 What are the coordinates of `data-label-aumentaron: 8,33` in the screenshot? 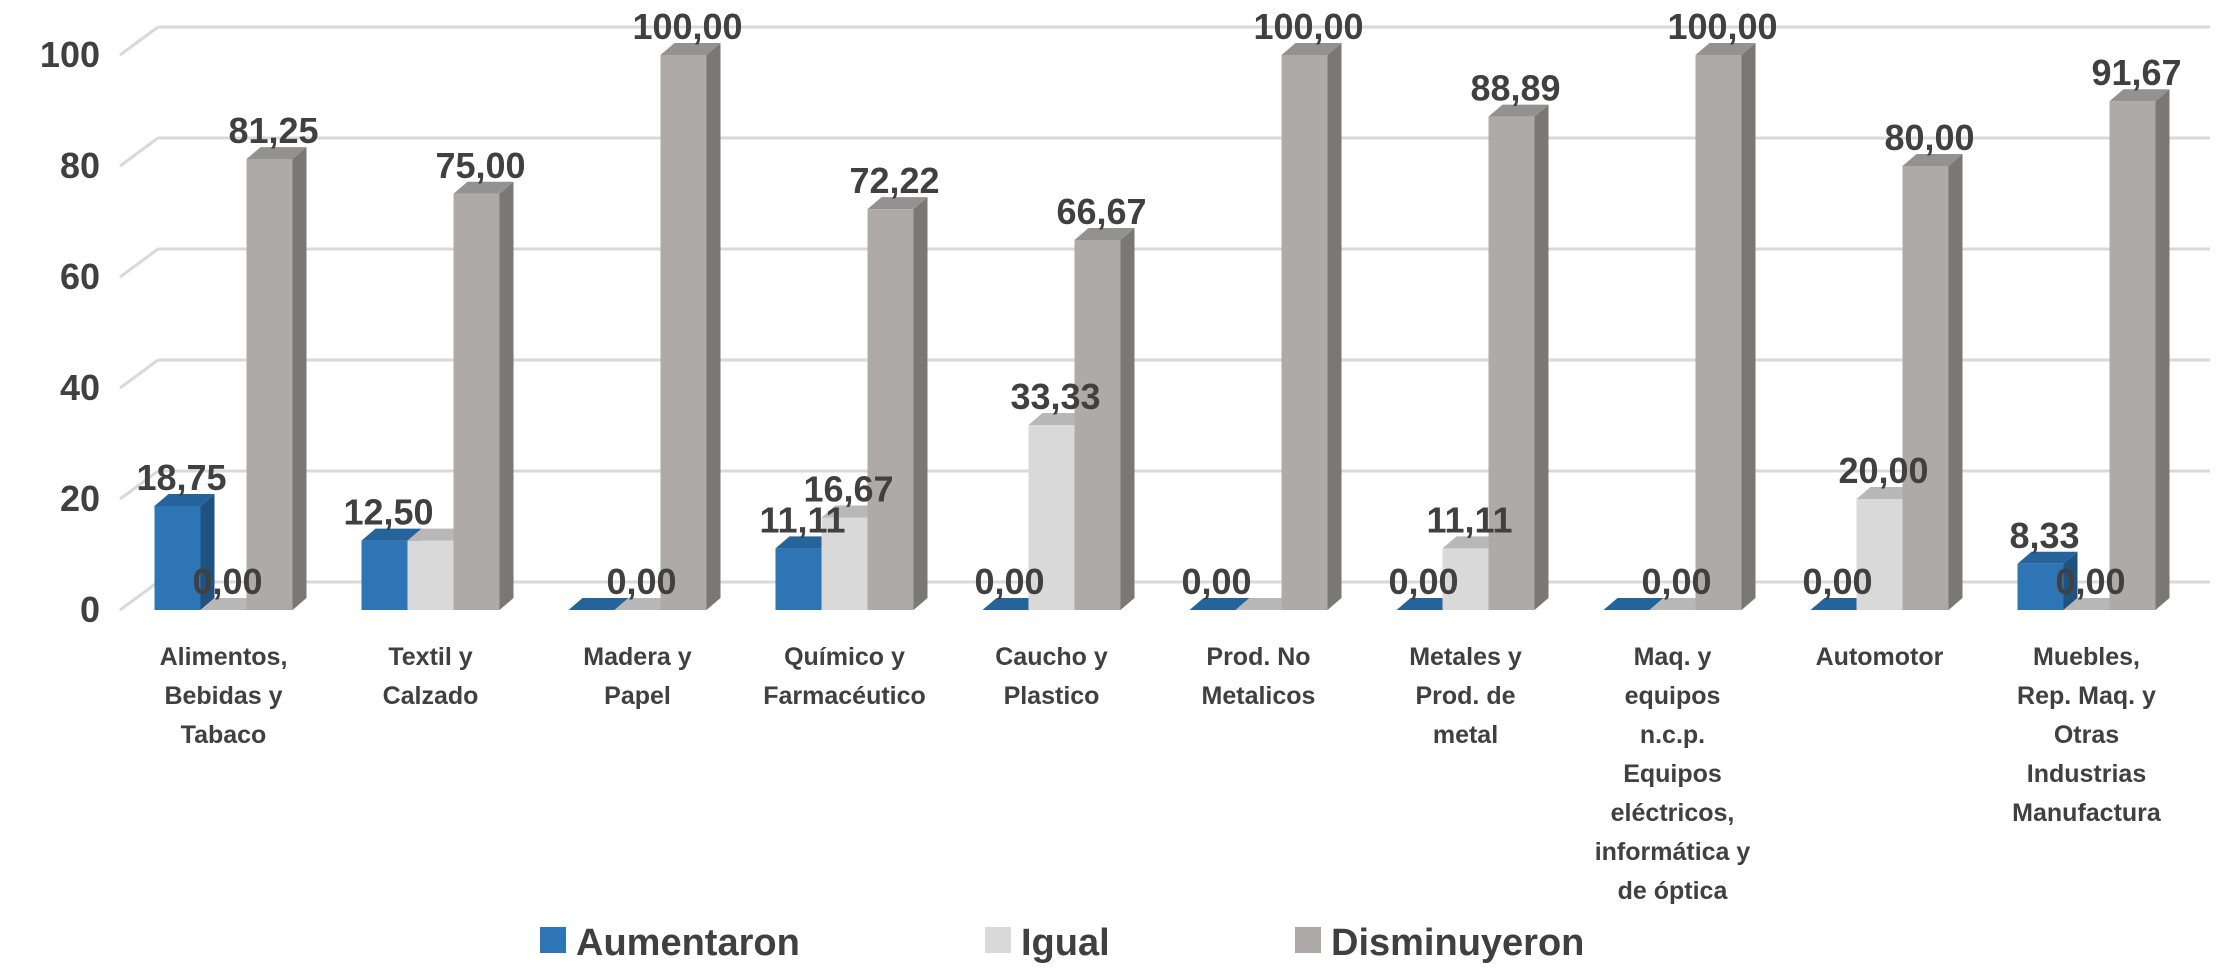 It's located at (2044, 535).